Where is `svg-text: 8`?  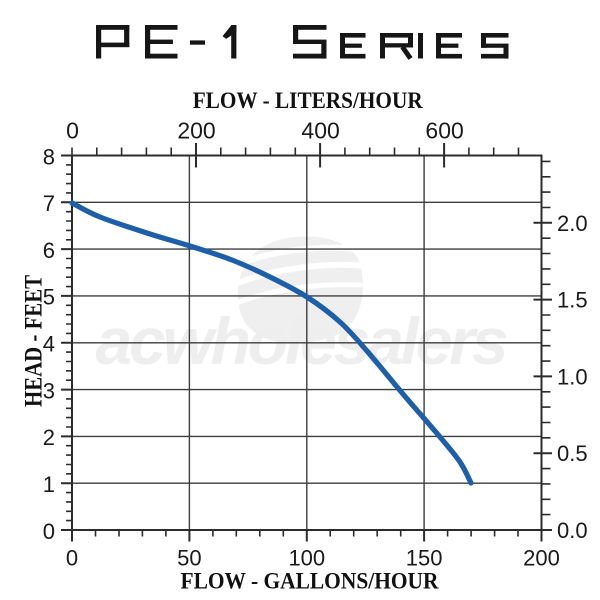
svg-text: 8 is located at coordinates (49, 156).